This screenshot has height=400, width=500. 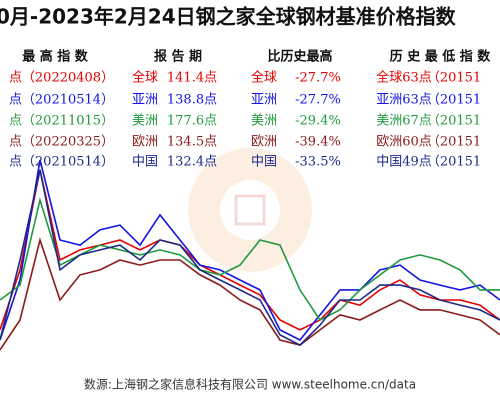 What do you see at coordinates (318, 142) in the screenshot?
I see `table-cell: -39.4%` at bounding box center [318, 142].